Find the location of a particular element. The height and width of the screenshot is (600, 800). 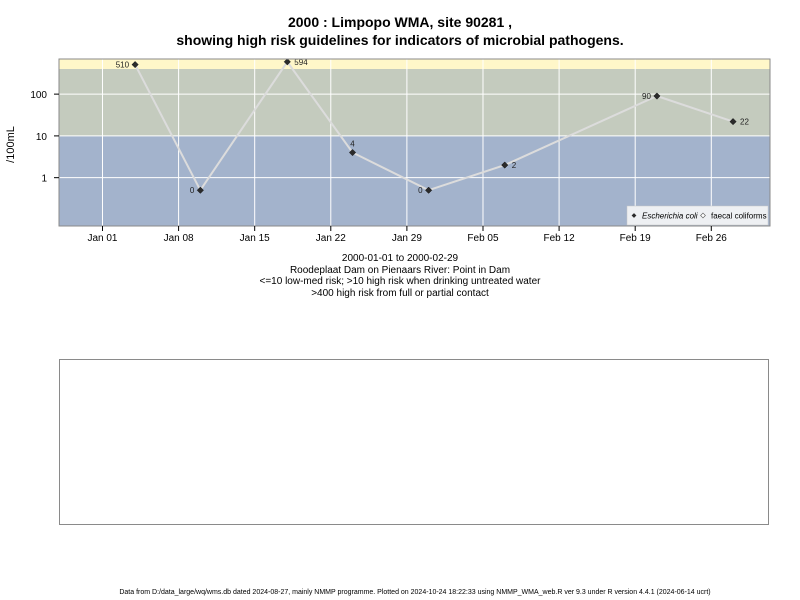

legend-marker-faecal-coliforms is located at coordinates (703, 215).